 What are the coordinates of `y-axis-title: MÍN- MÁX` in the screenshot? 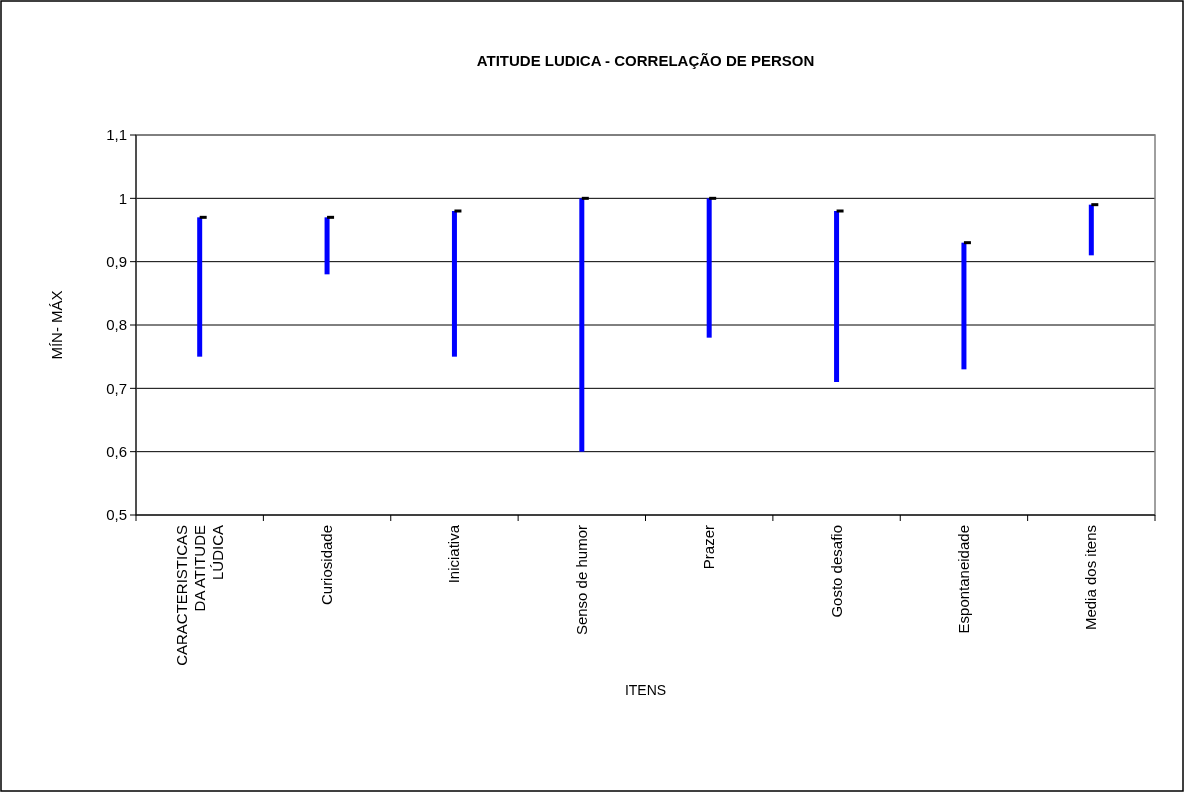 It's located at (56, 325).